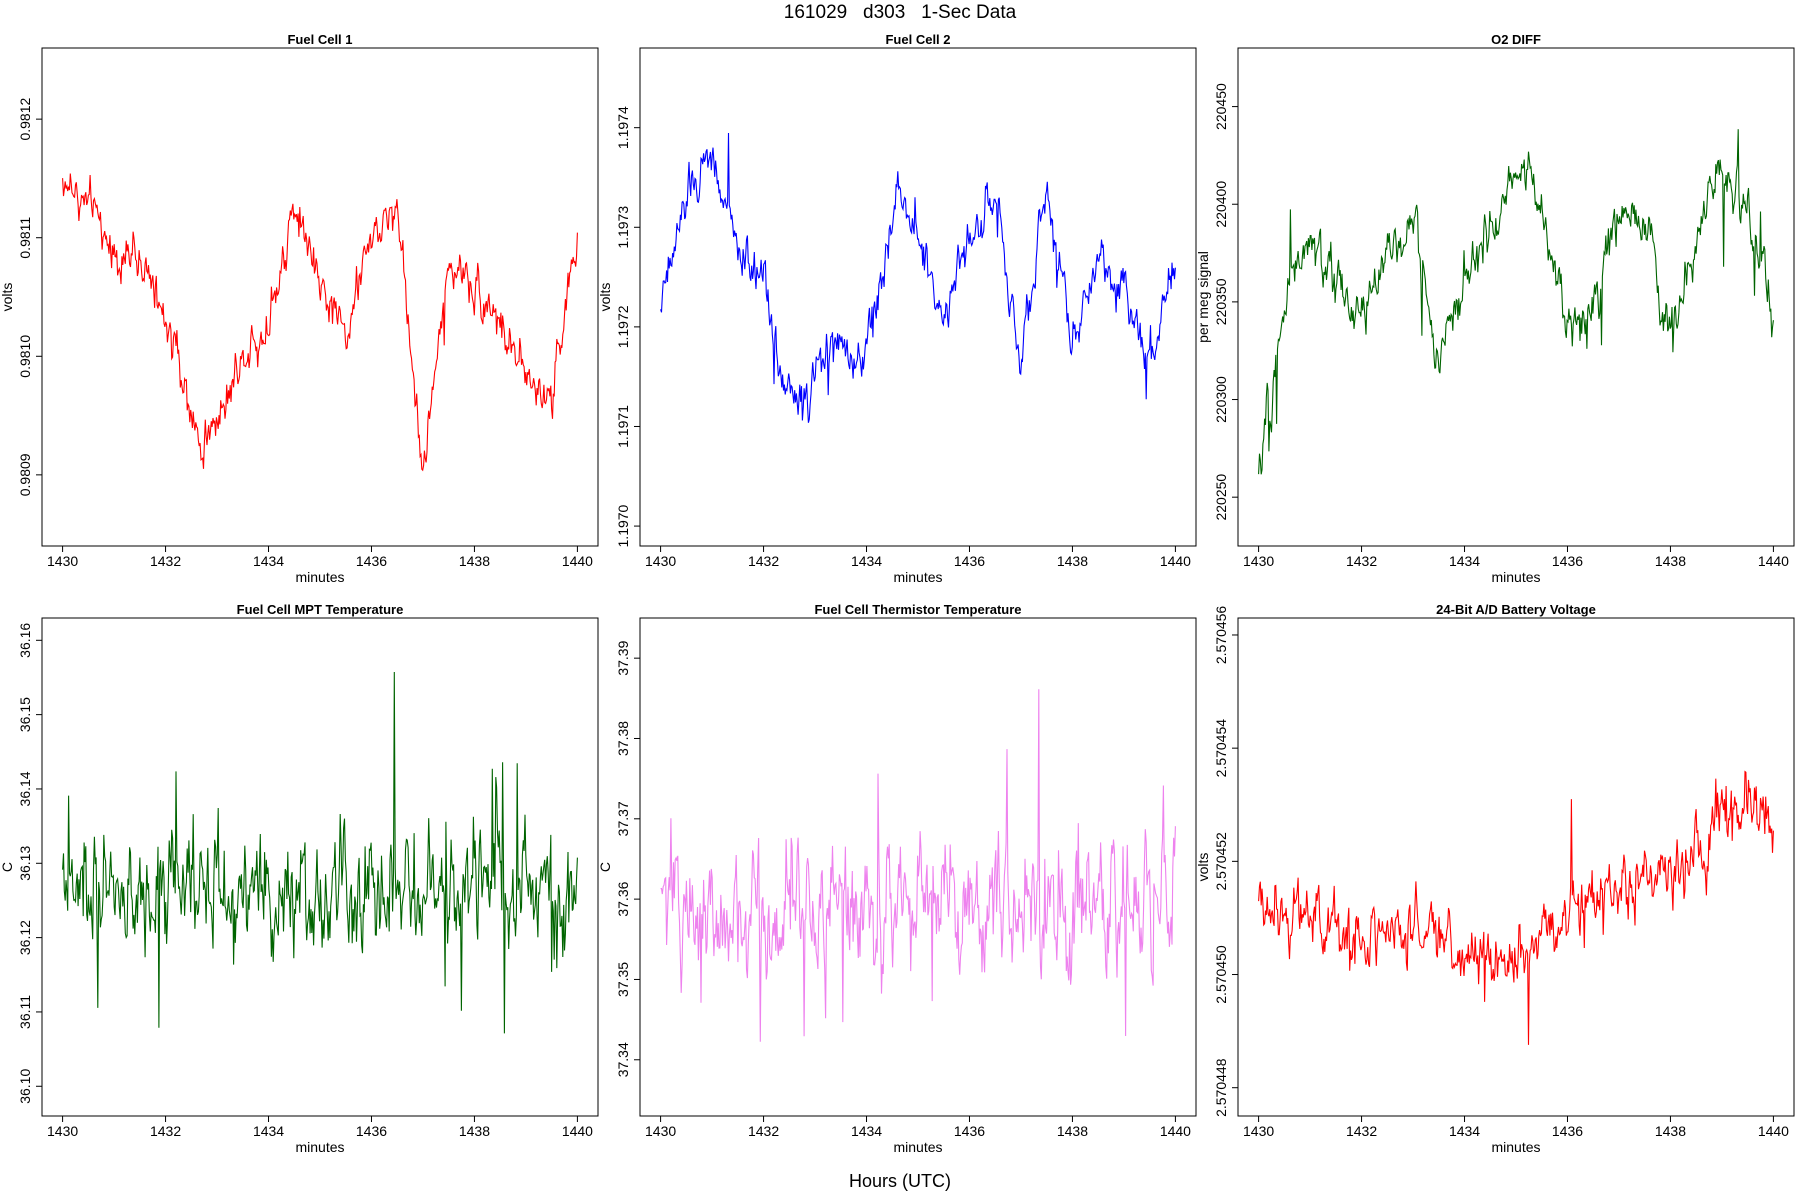 This screenshot has height=1200, width=1800. Describe the element at coordinates (1221, 1087) in the screenshot. I see `y-tick-label: 2.570448` at that location.